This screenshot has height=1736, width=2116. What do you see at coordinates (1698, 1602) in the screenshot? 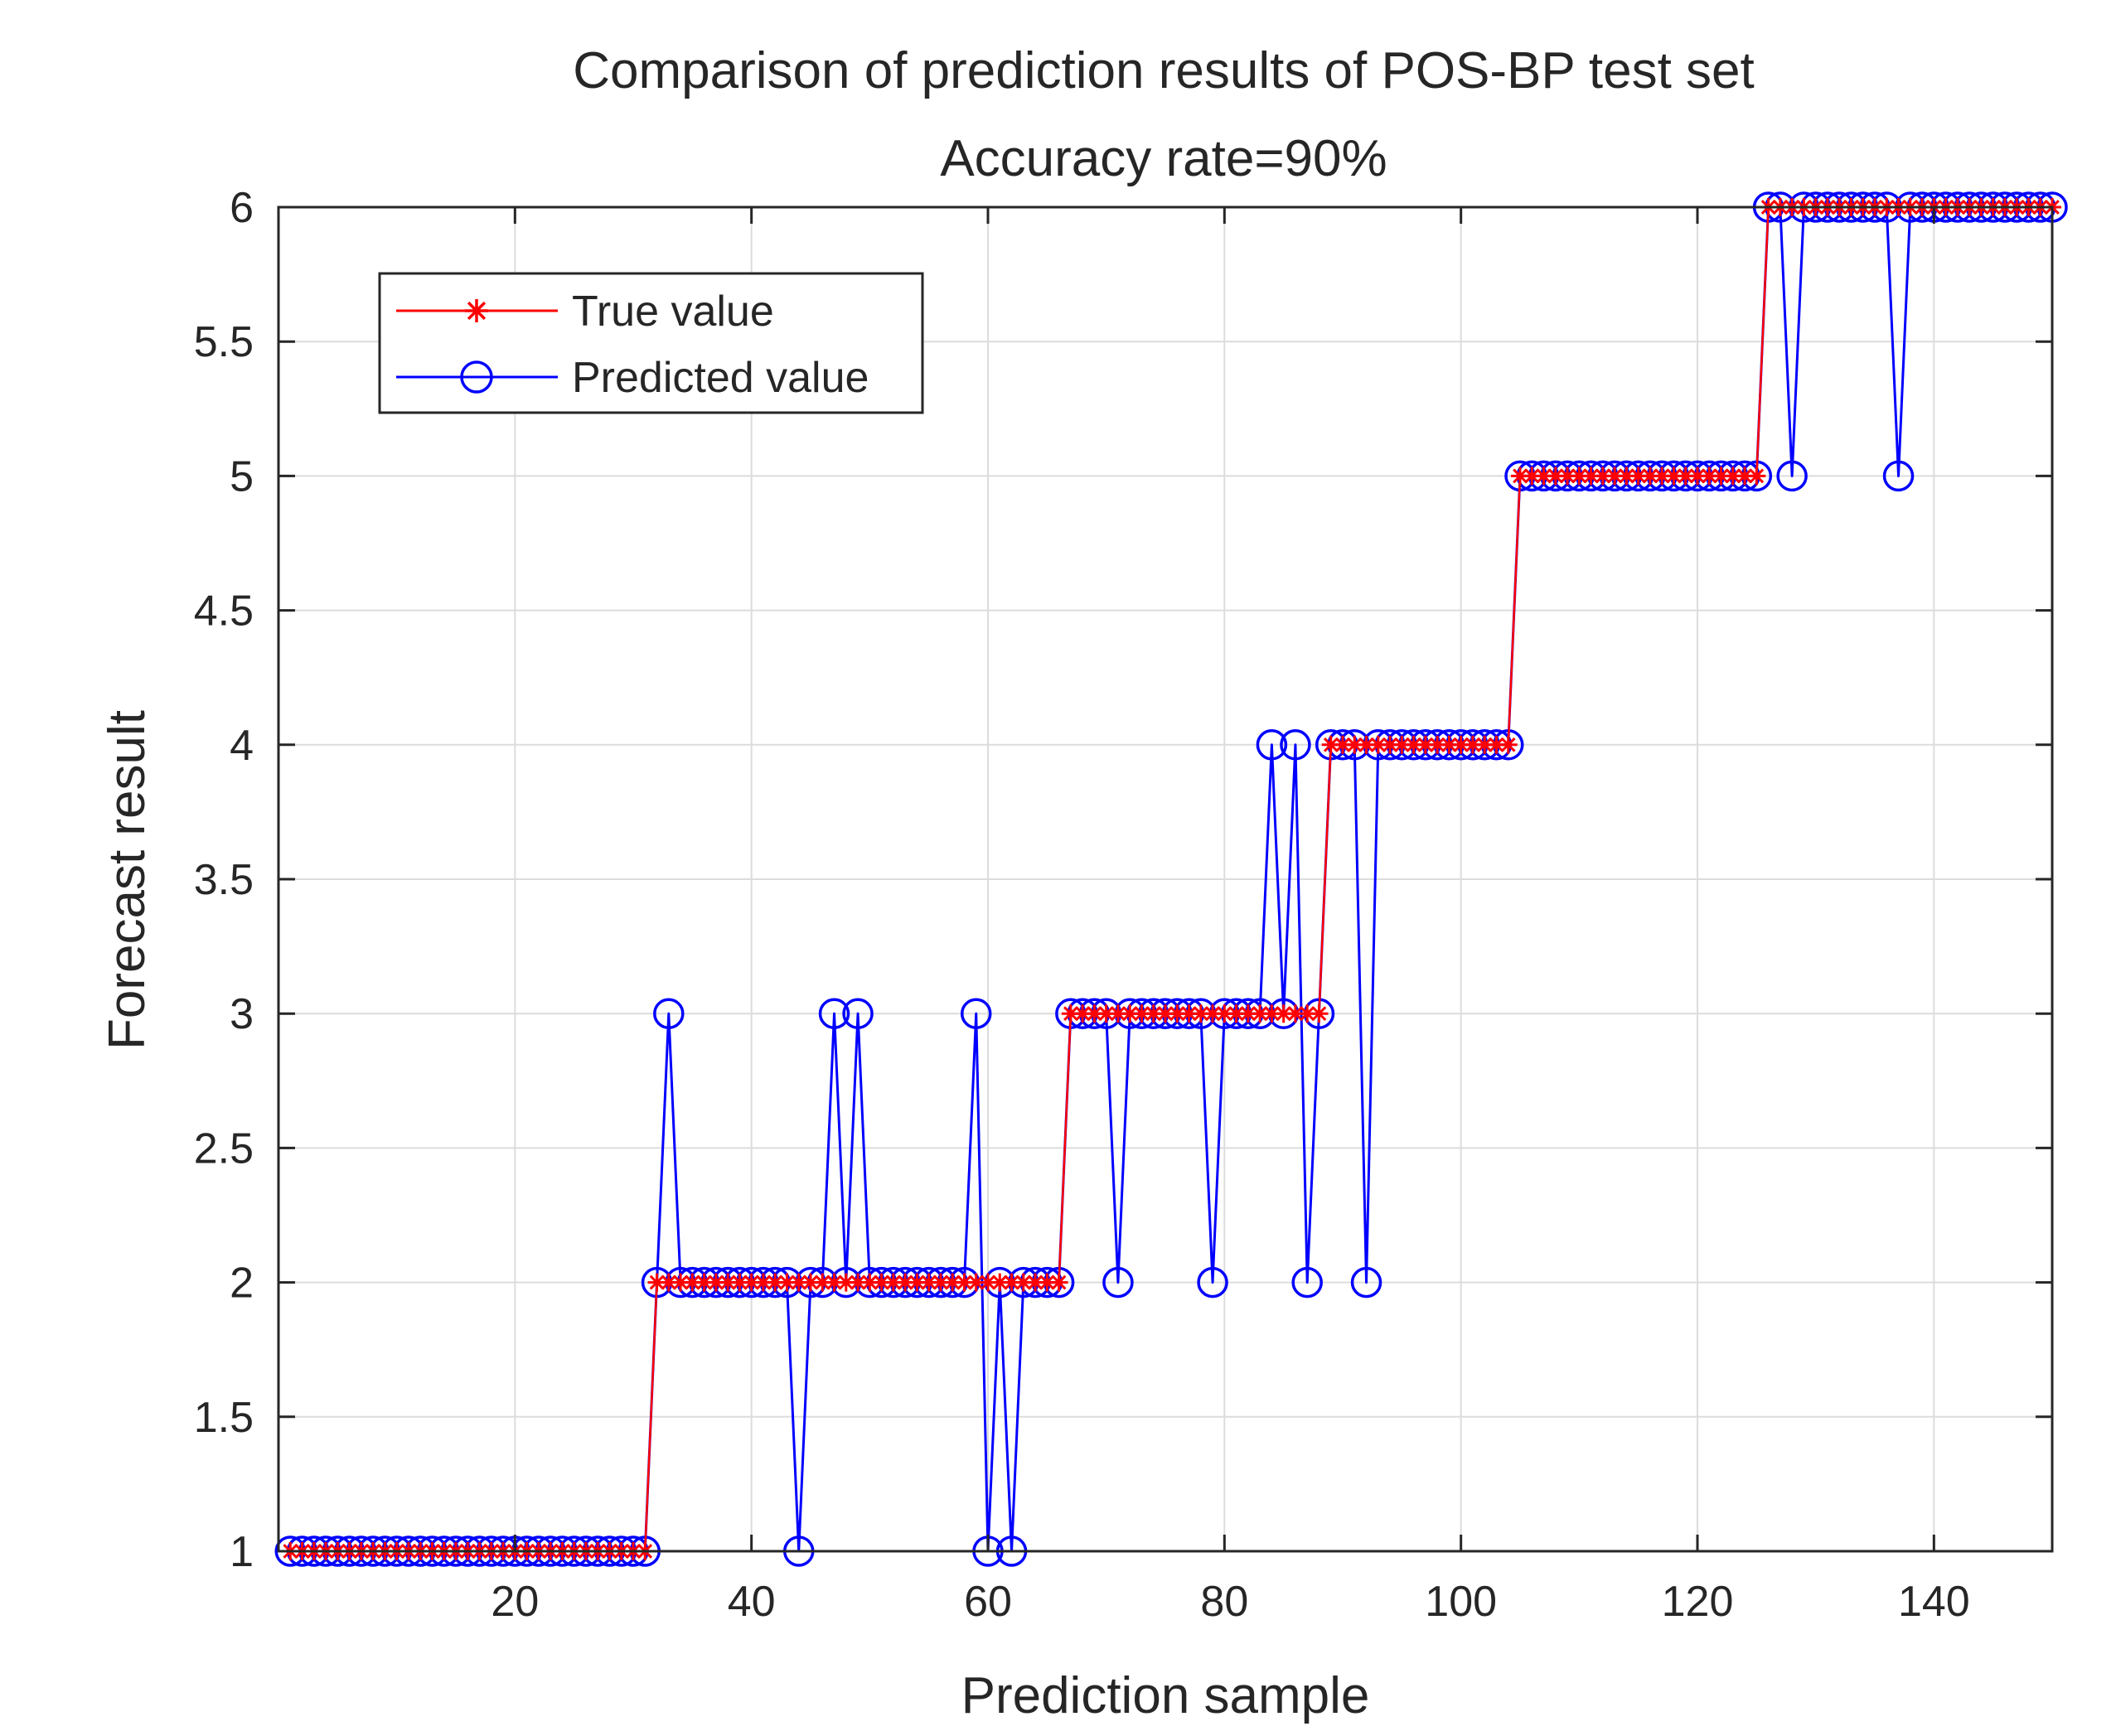
I see `x-tick-label: 120` at bounding box center [1698, 1602].